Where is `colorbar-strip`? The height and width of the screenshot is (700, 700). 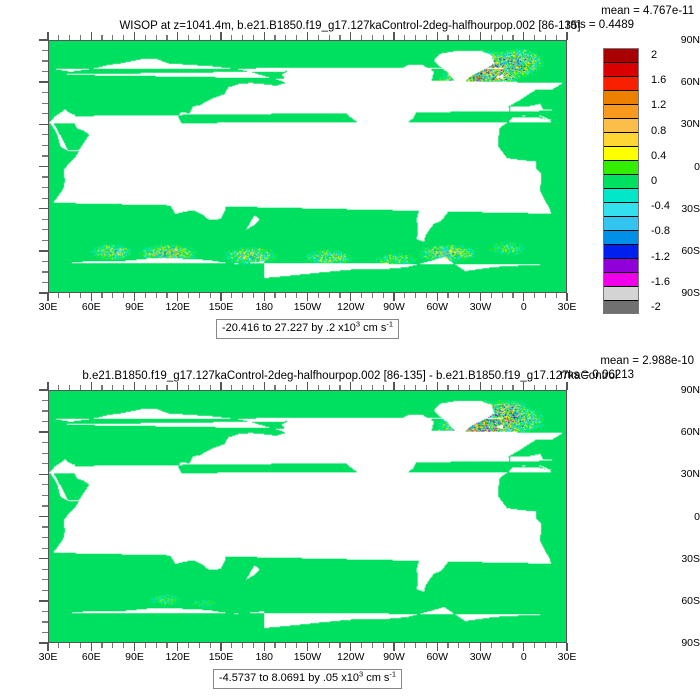
colorbar-strip is located at coordinates (621, 181).